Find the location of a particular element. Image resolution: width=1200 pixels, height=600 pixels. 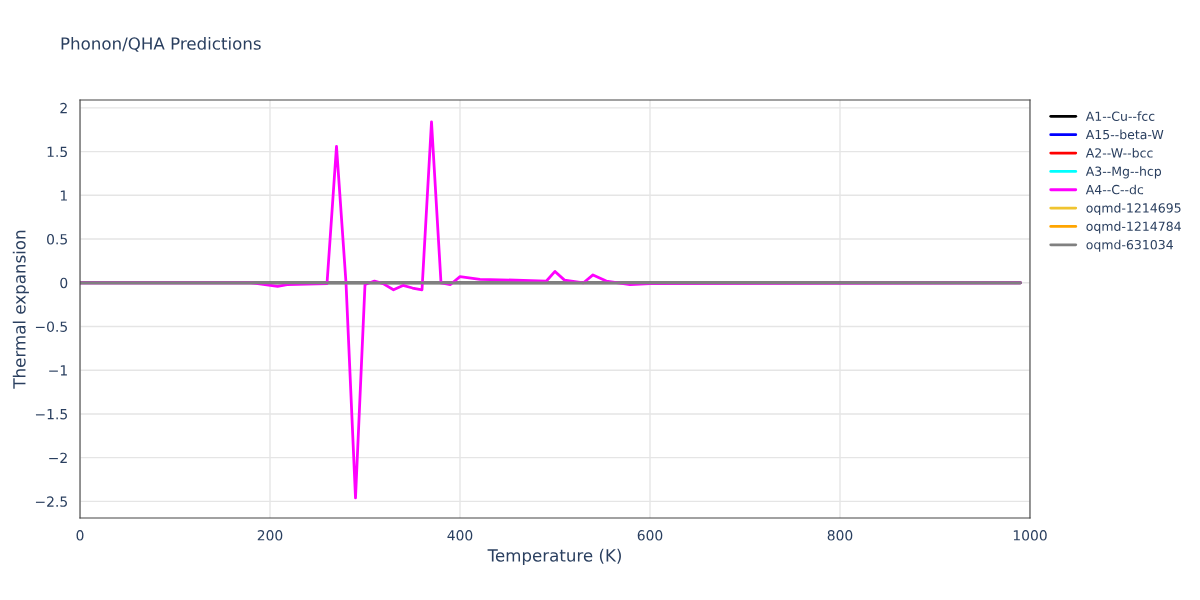

chart-title: Phonon/QHA Predictions is located at coordinates (161, 44).